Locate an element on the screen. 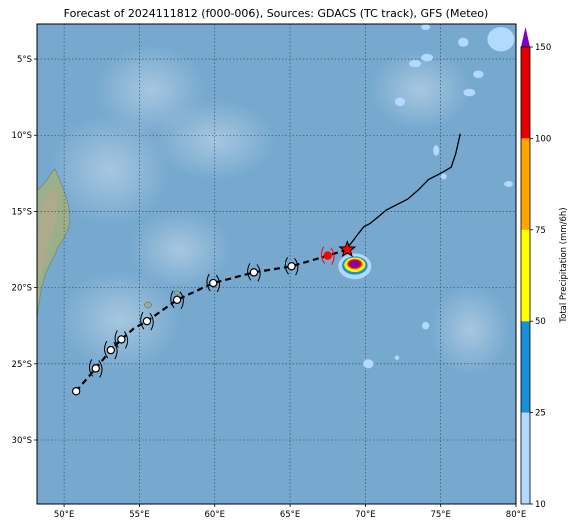  y-tick-label: 20°S is located at coordinates (22, 289).